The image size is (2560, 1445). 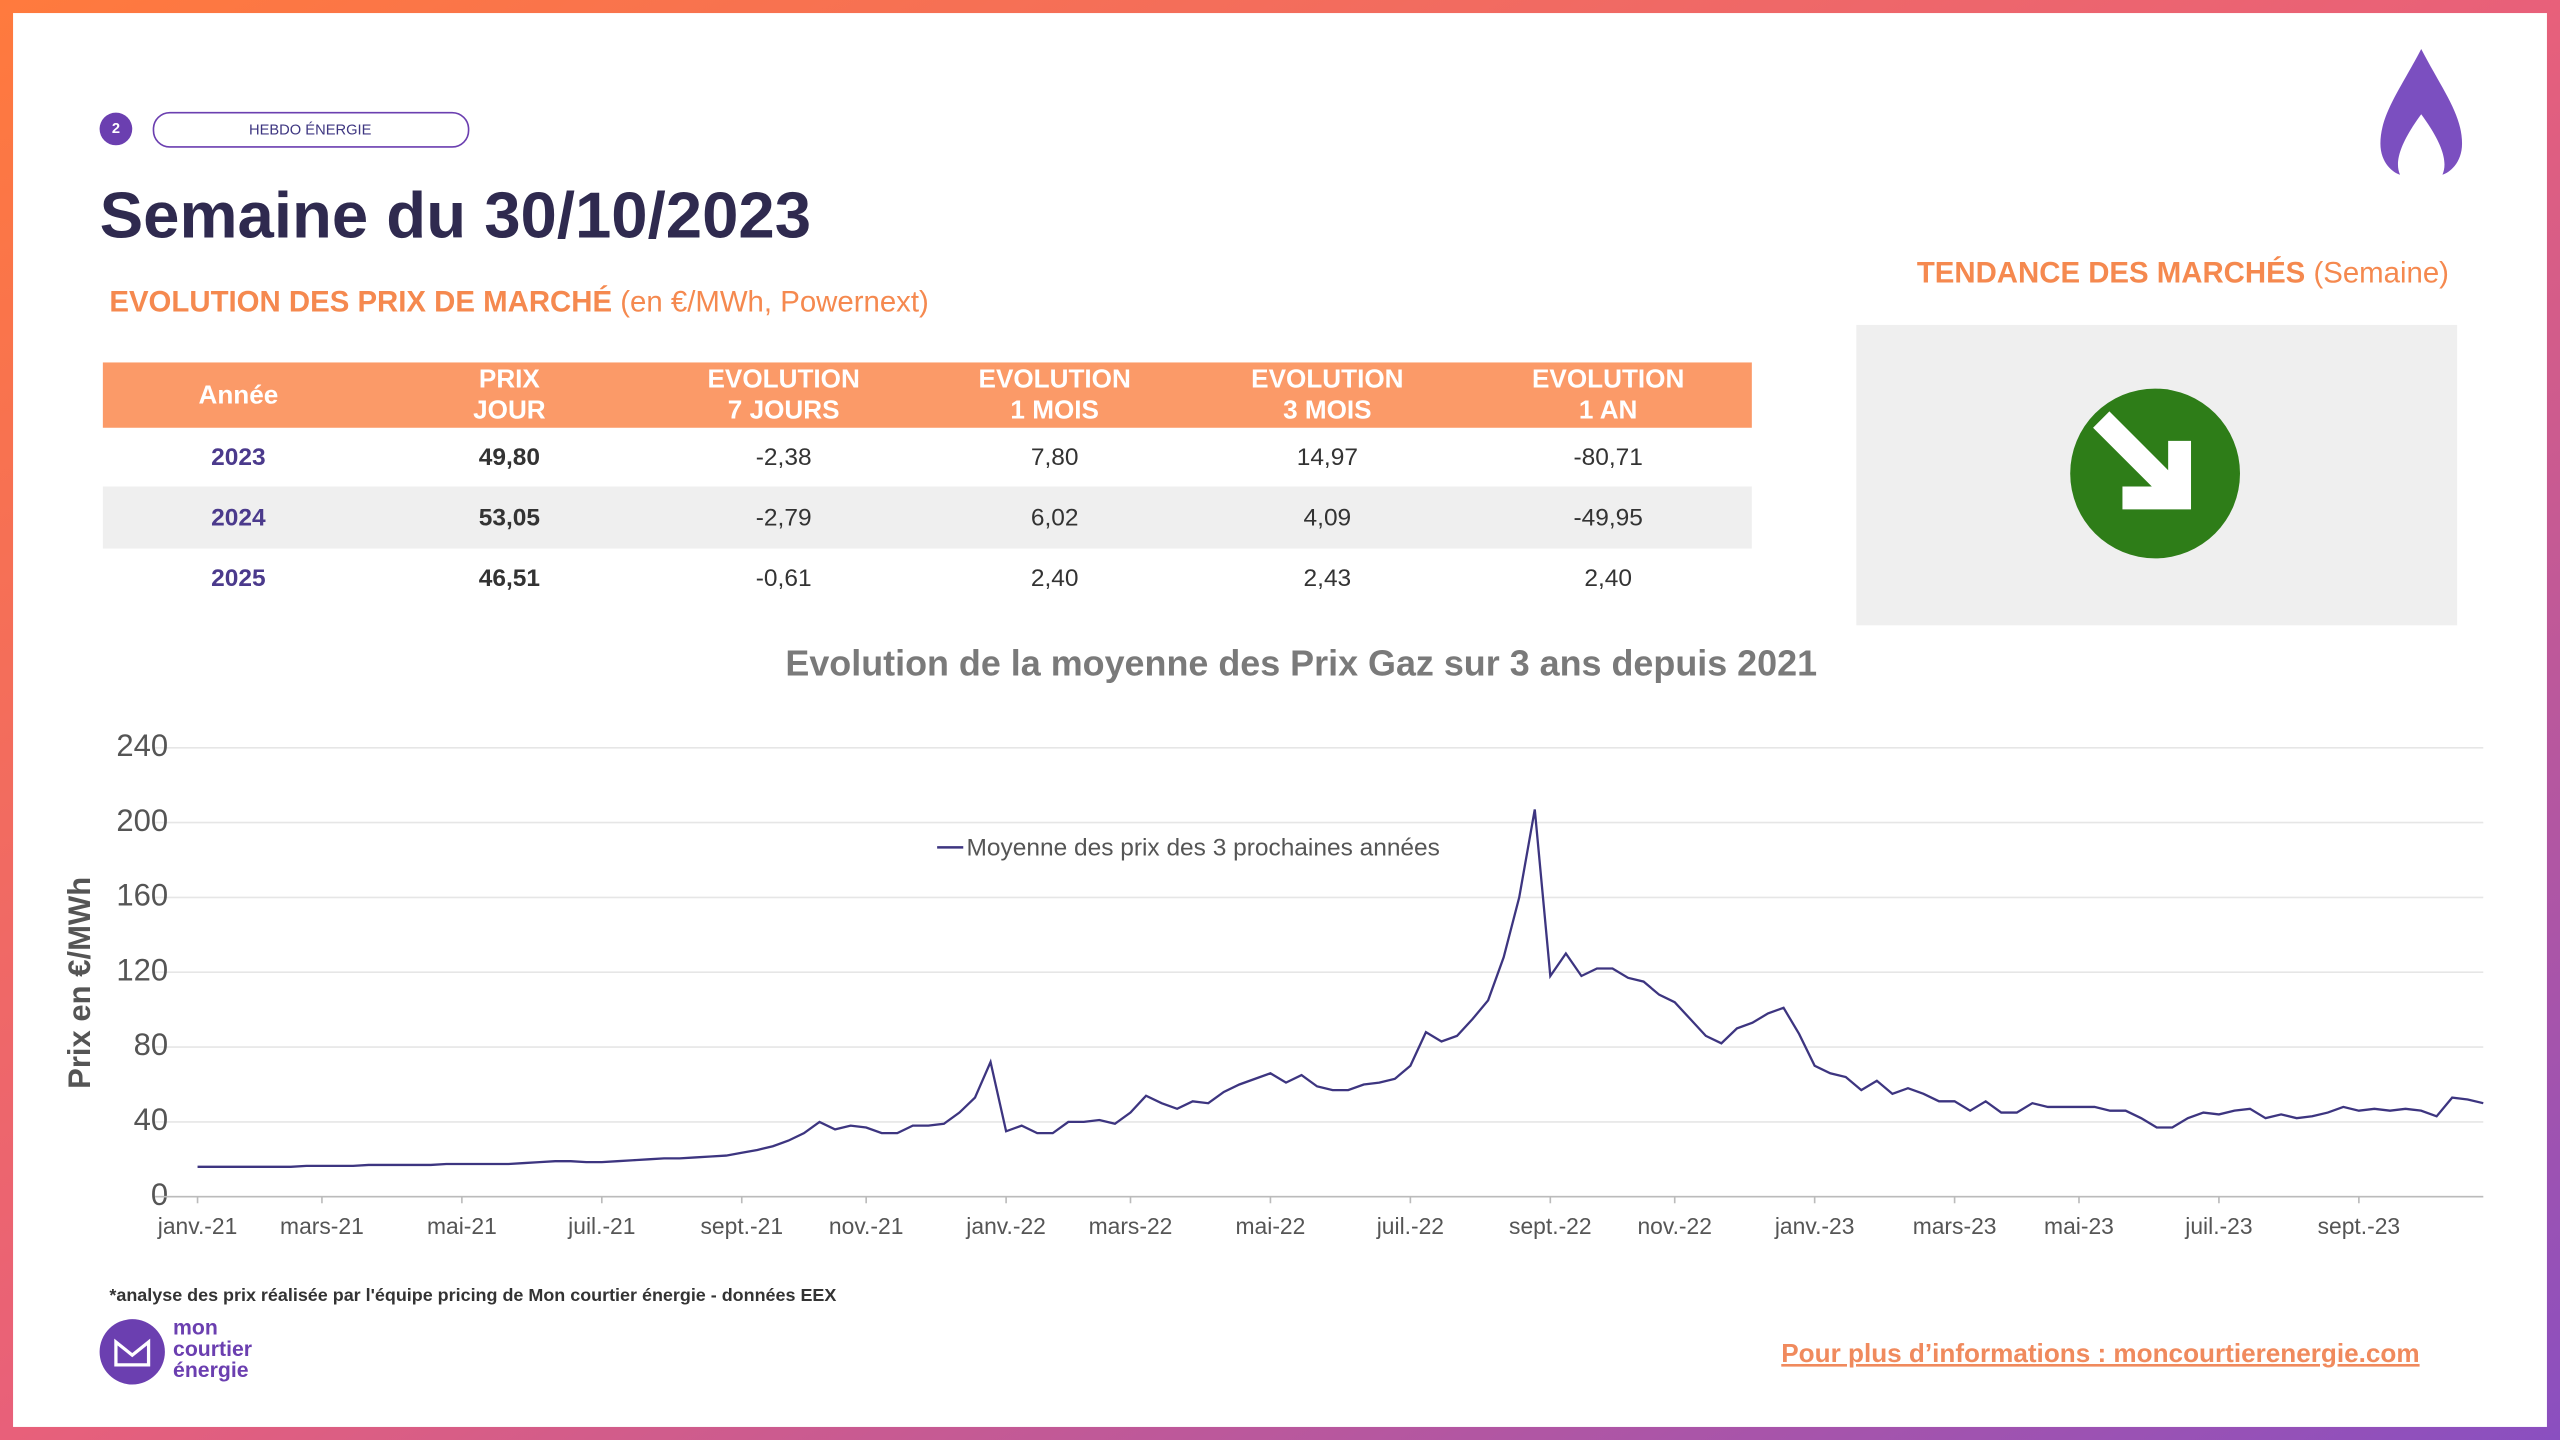 I want to click on table-cell: 49,80, so click(x=509, y=457).